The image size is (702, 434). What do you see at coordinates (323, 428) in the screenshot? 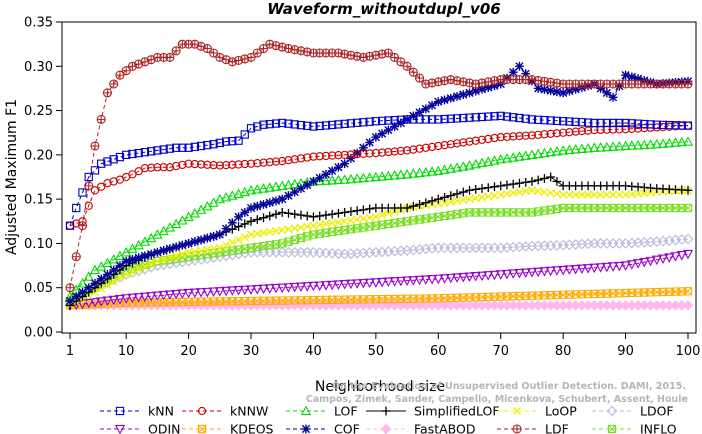
I see `legend-item-cof: COF` at bounding box center [323, 428].